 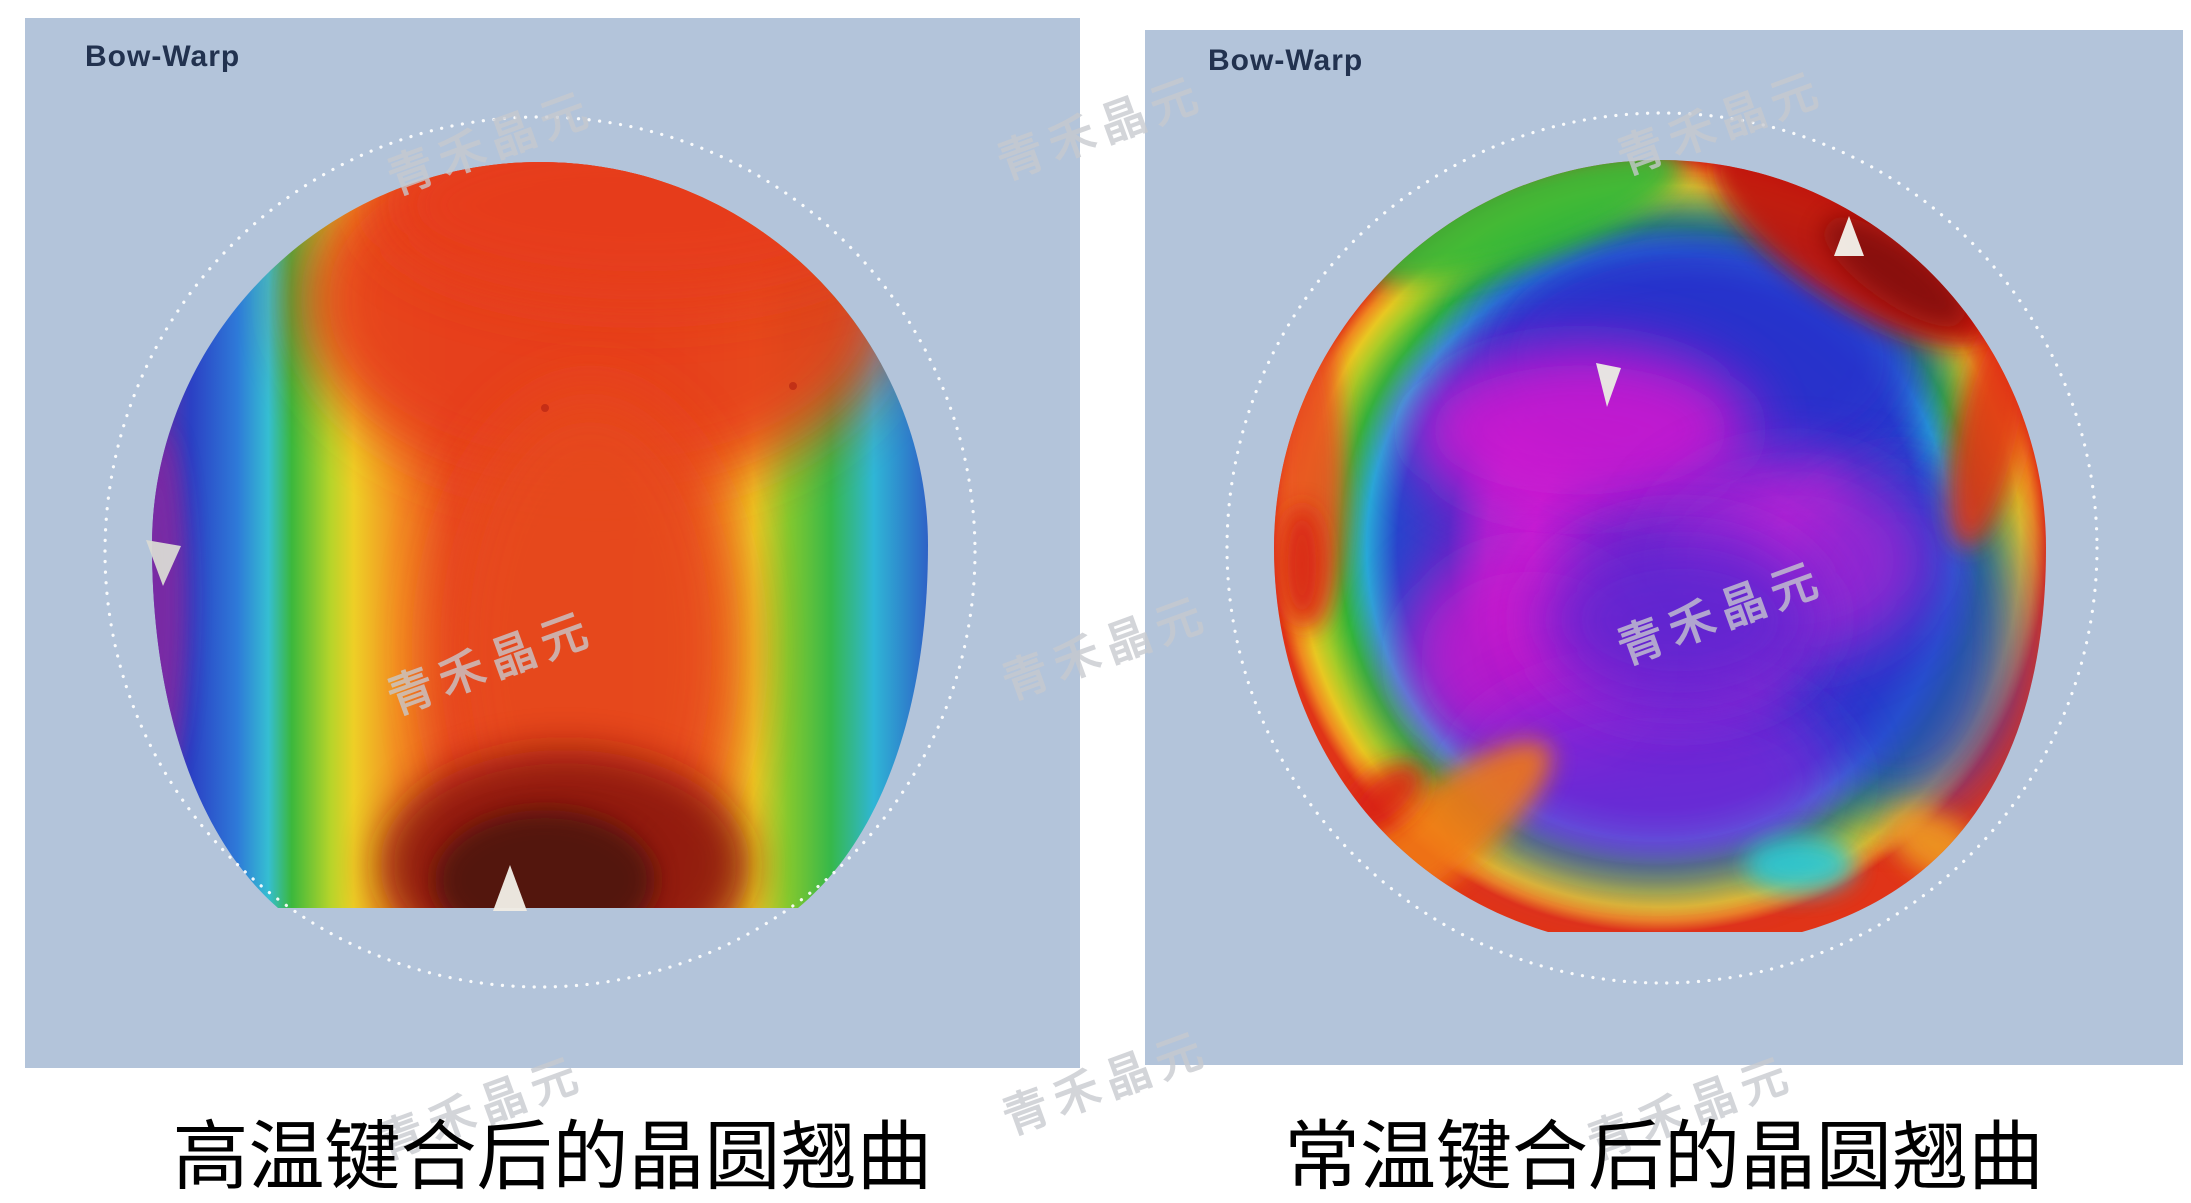 I want to click on caption-right: 常温键合后的晶圆翘曲, so click(x=1664, y=1157).